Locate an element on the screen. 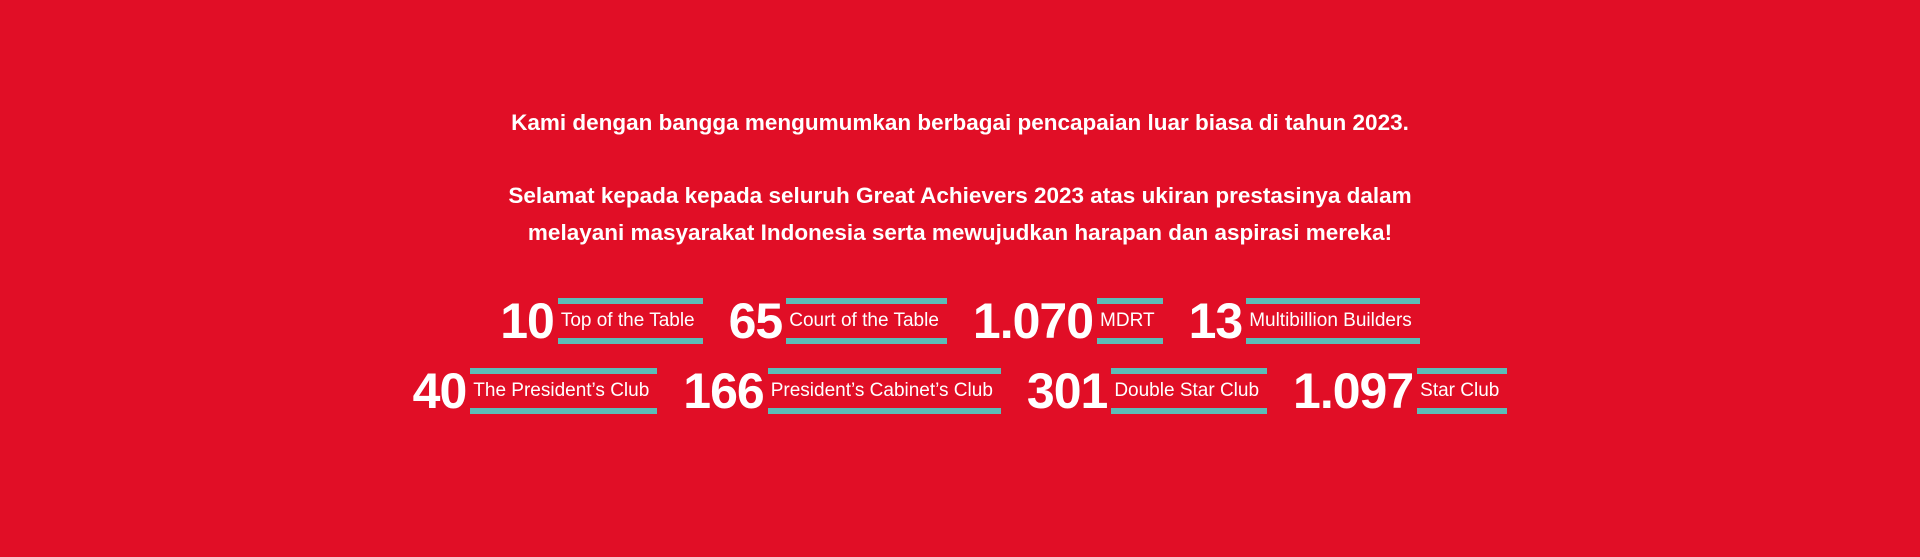 The width and height of the screenshot is (1920, 557). stat-label: MDRT is located at coordinates (1130, 321).